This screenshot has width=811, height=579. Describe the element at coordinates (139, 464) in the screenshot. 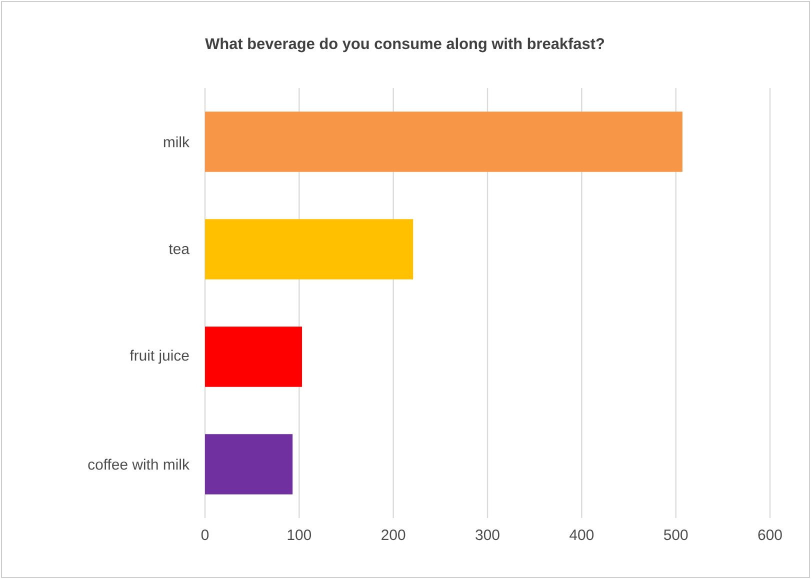

I see `y-tick-label: coffee with milk` at that location.